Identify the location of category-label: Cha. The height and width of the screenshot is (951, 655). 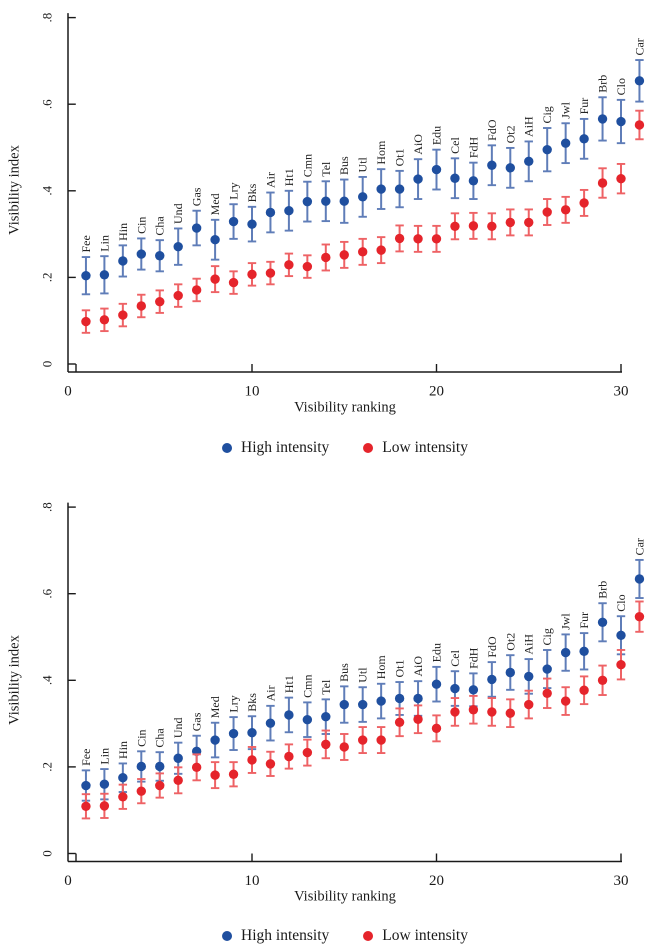
(160, 738).